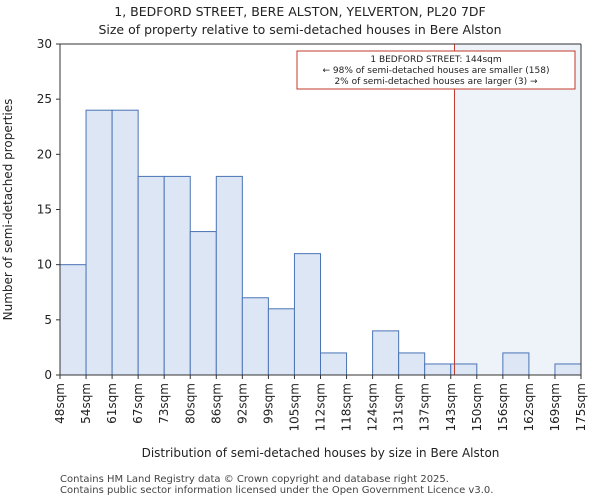  I want to click on x-tick-label: 92sqm, so click(242, 403).